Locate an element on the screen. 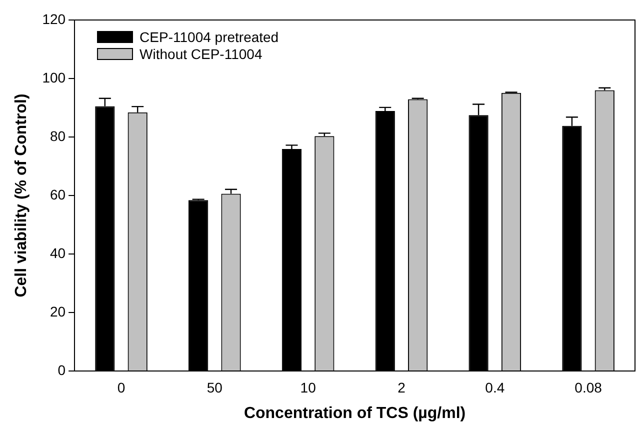 The height and width of the screenshot is (429, 637). y-tick-label: 120 is located at coordinates (54, 18).